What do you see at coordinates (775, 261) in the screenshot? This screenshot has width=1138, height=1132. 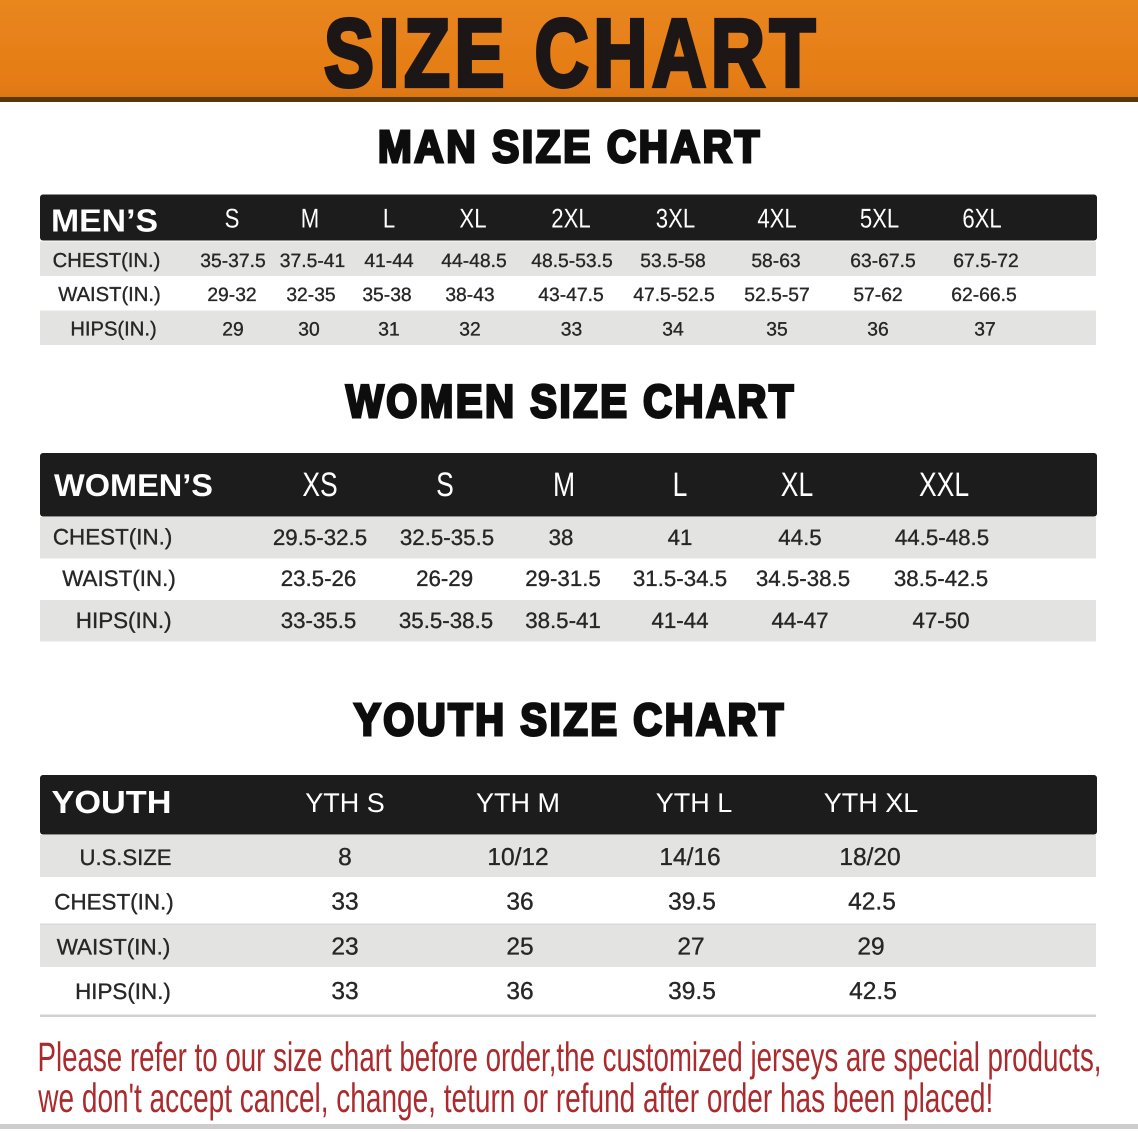 I see `svg-text: 58-63` at bounding box center [775, 261].